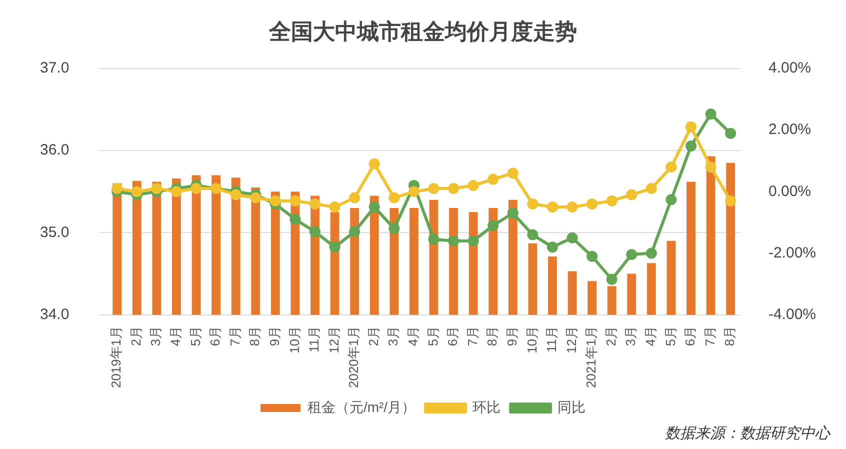 Image resolution: width=846 pixels, height=449 pixels. Describe the element at coordinates (790, 129) in the screenshot. I see `y2-tick-label: 2.00%` at that location.